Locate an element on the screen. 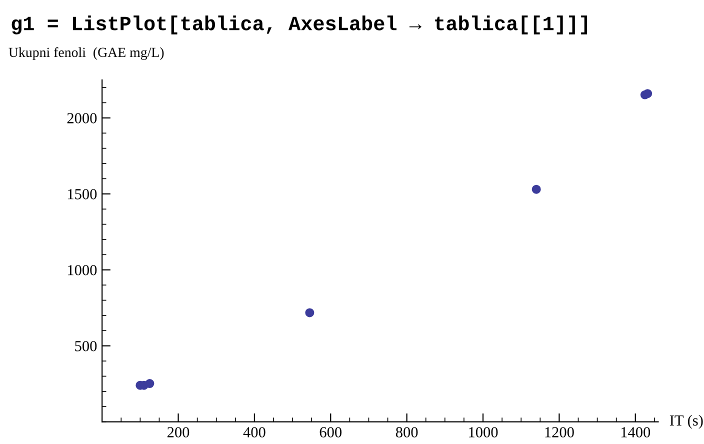  x-tick-label: 800 is located at coordinates (407, 432).